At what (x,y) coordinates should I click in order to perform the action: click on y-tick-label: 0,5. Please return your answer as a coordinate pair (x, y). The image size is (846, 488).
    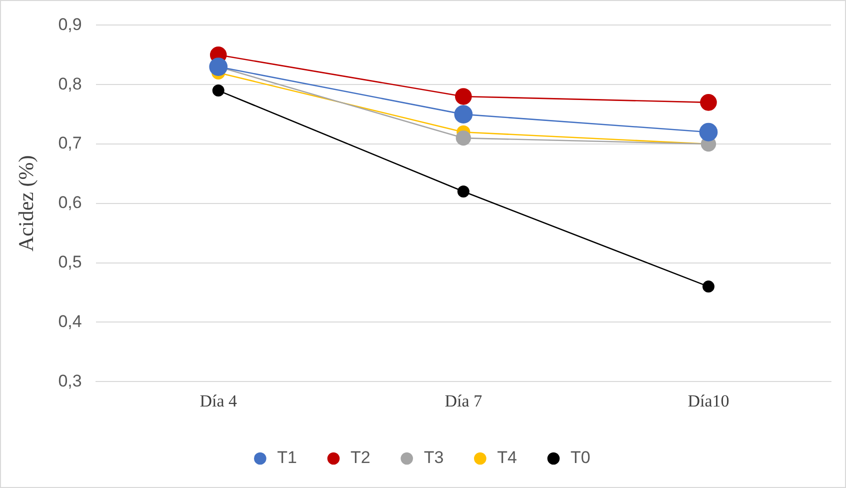
    Looking at the image, I should click on (70, 262).